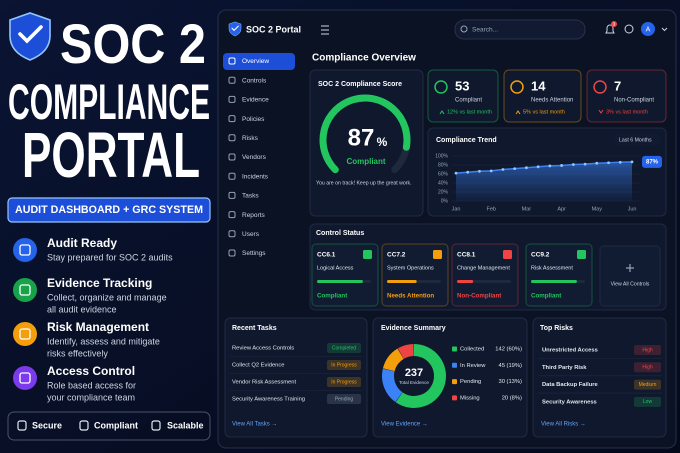 Image resolution: width=680 pixels, height=453 pixels. I want to click on evidence-card, so click(450, 377).